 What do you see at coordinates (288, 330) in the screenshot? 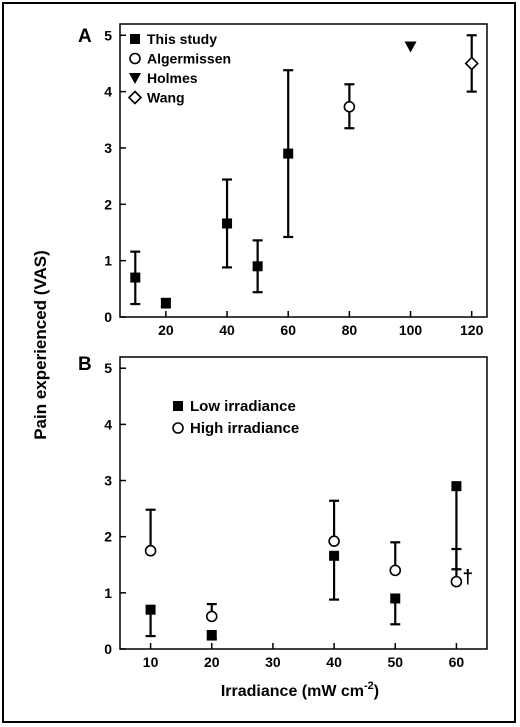
I see `panel-a-x-tick-label: 60` at bounding box center [288, 330].